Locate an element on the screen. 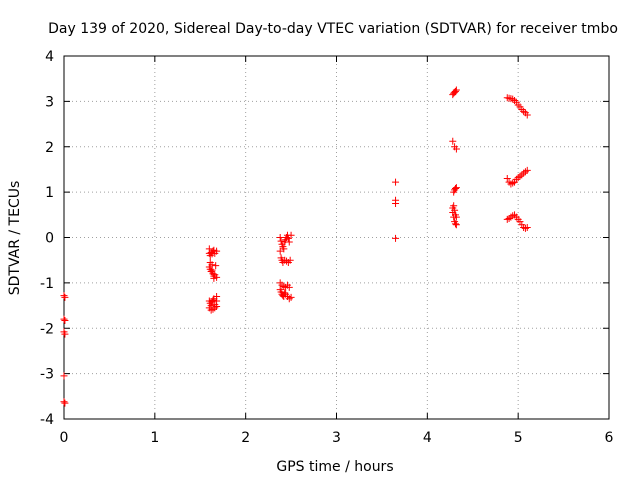 Image resolution: width=640 pixels, height=480 pixels. x-tick-label: 0 is located at coordinates (64, 438).